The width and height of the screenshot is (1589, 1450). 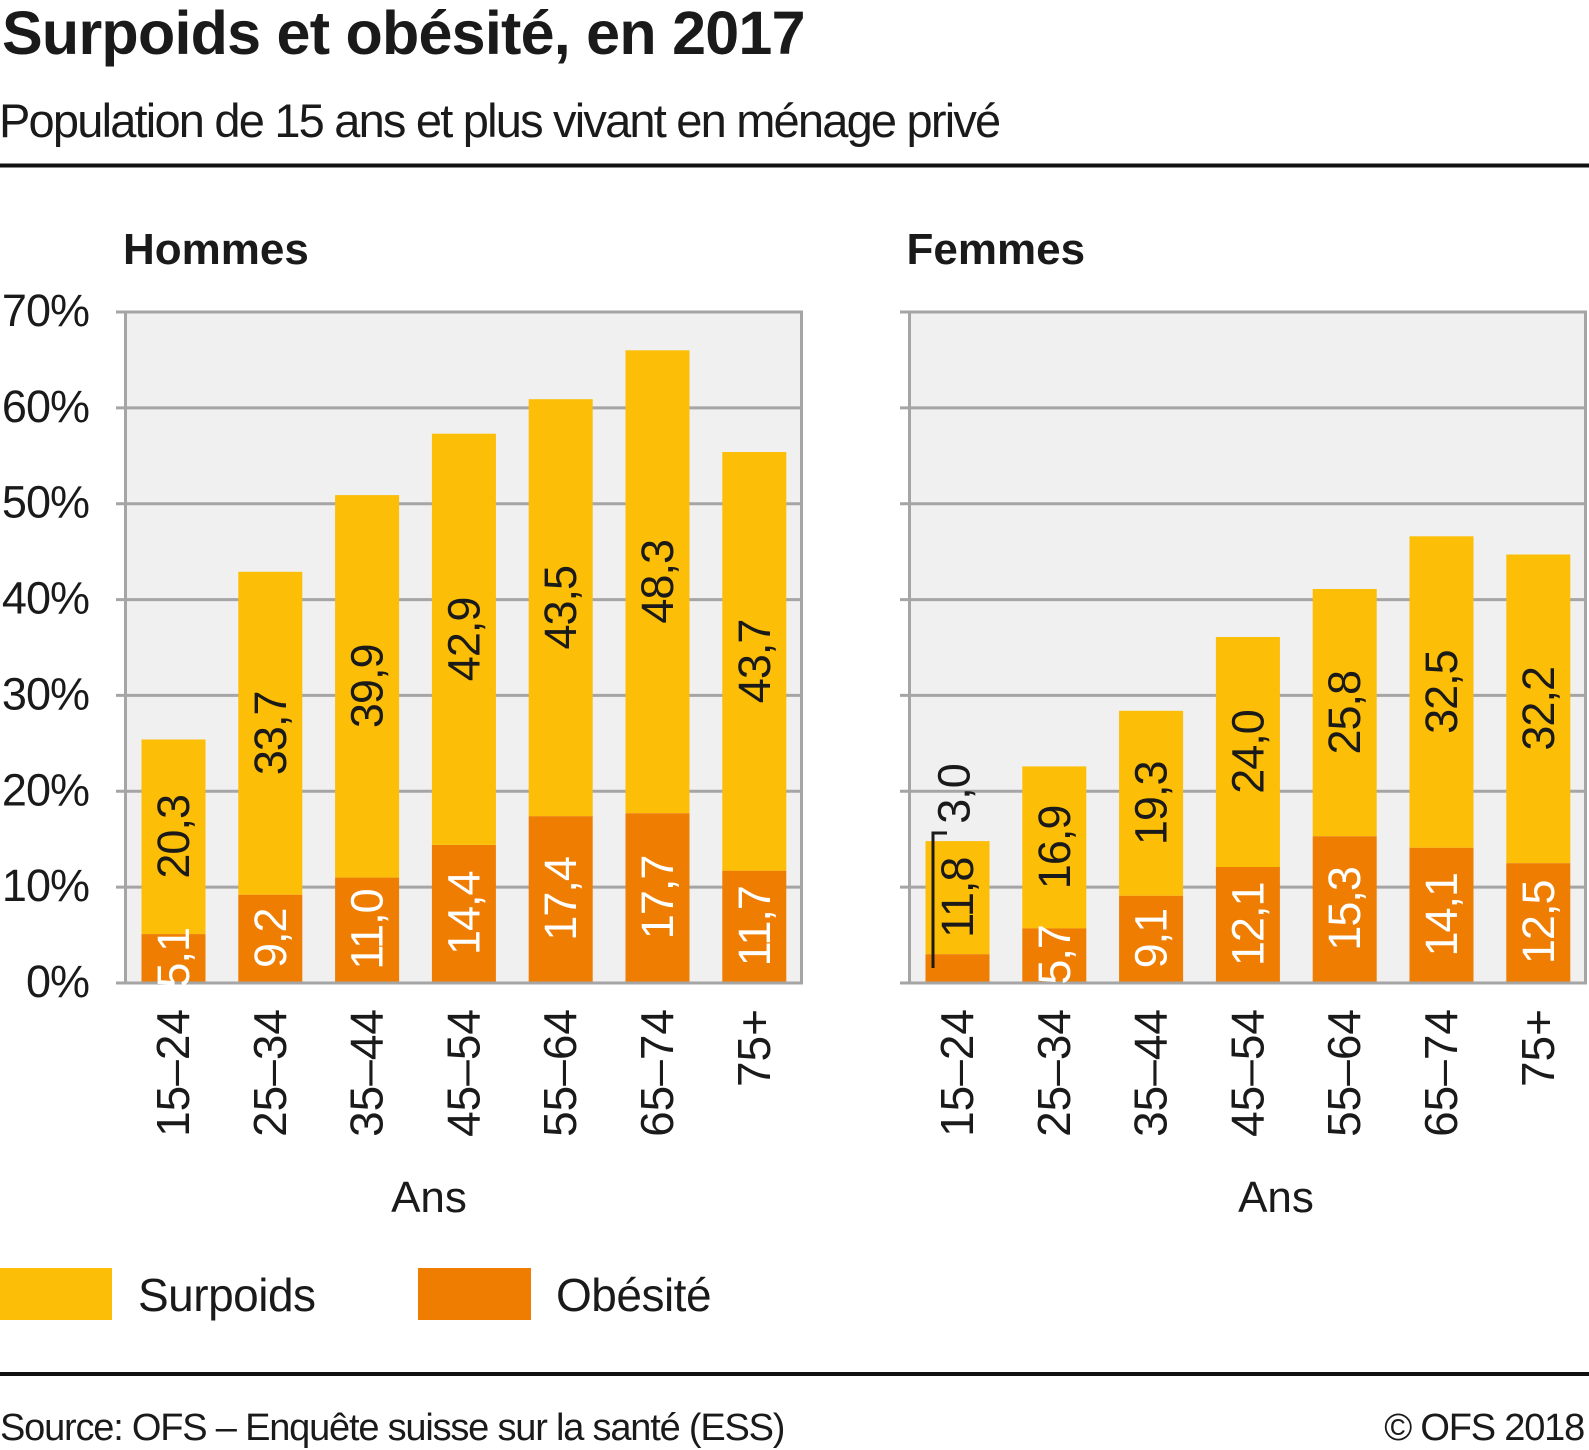 What do you see at coordinates (45, 789) in the screenshot?
I see `svg-text: 20%` at bounding box center [45, 789].